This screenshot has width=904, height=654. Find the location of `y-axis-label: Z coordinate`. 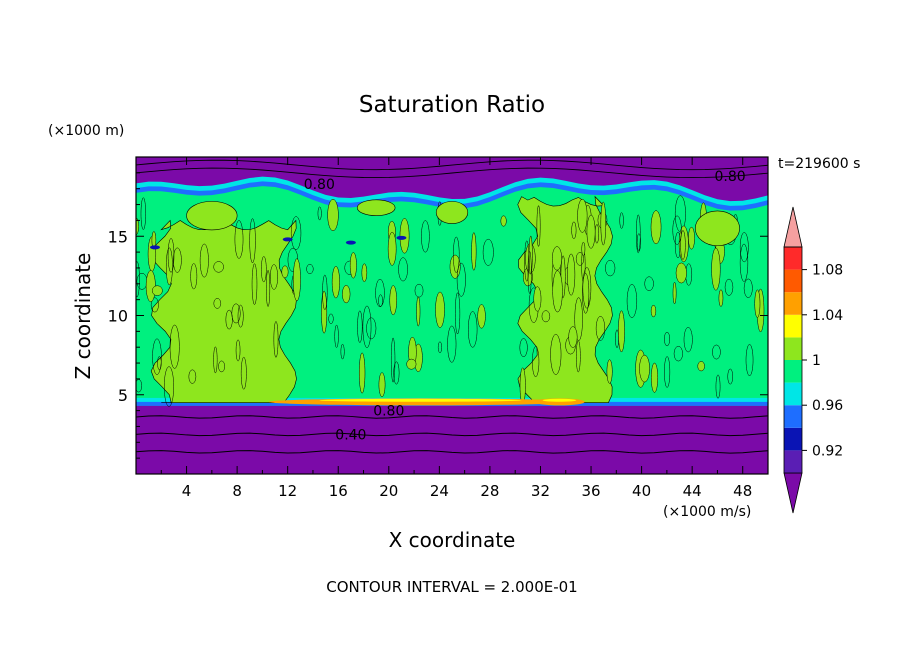

y-axis-label: Z coordinate is located at coordinates (83, 316).